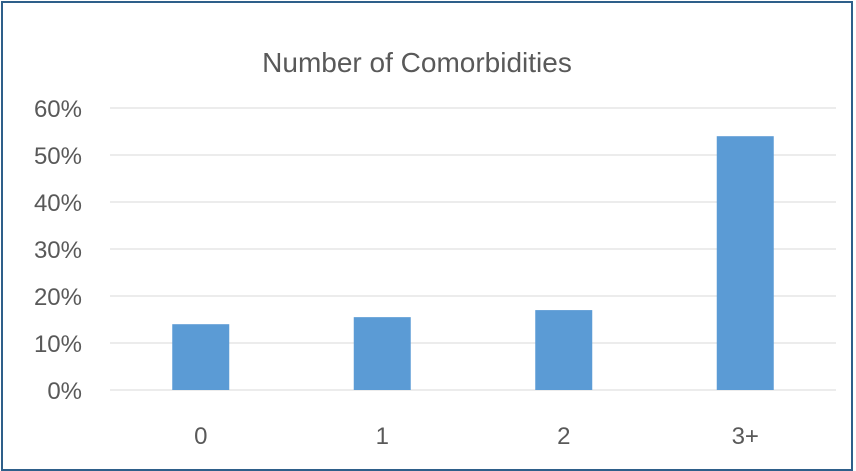 The image size is (856, 471). I want to click on y-tick-label: 50%, so click(58, 156).